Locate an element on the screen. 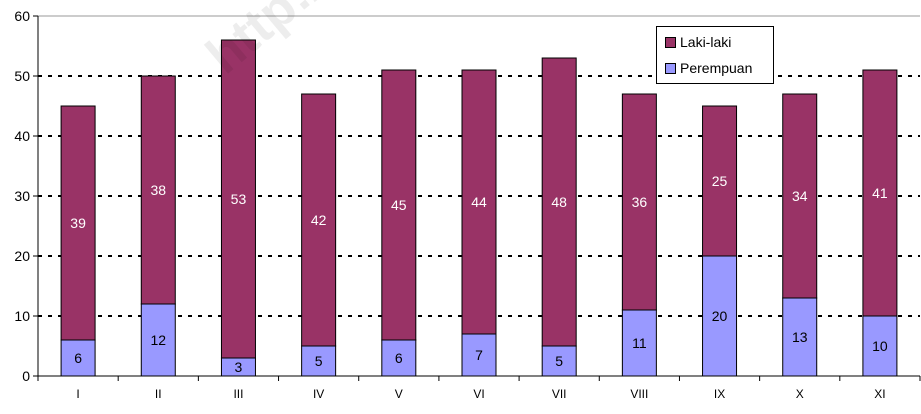  data-label-laki-laki: 42 is located at coordinates (319, 220).